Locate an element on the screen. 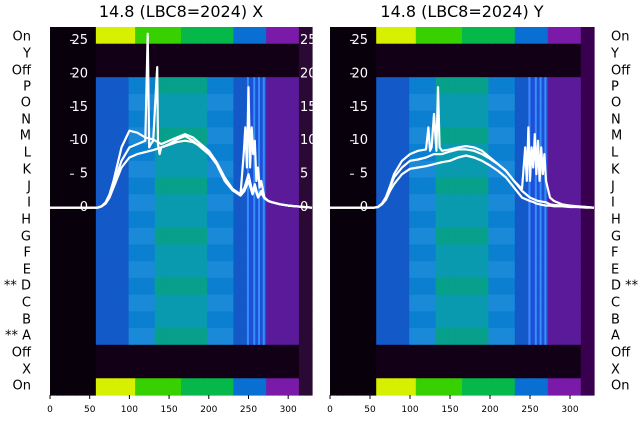  x-tick-label: 250 is located at coordinates (248, 410).